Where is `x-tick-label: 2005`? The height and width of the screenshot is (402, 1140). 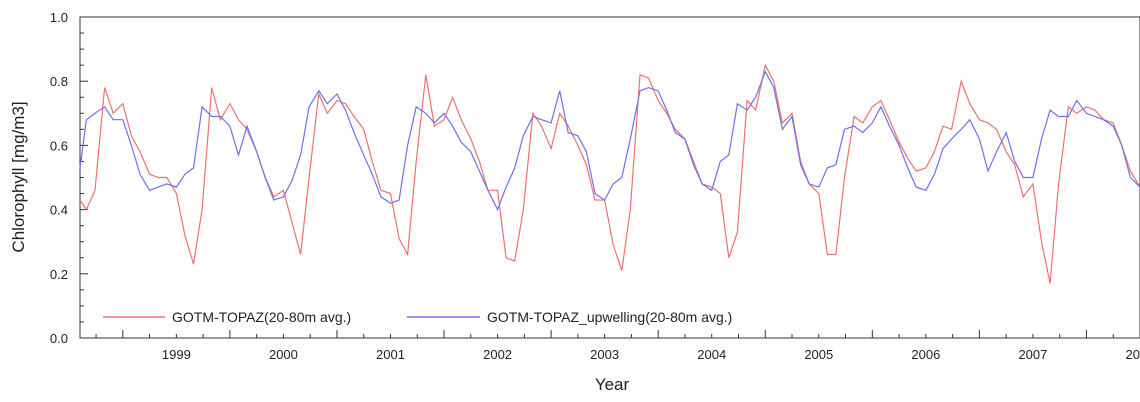
x-tick-label: 2005 is located at coordinates (818, 354).